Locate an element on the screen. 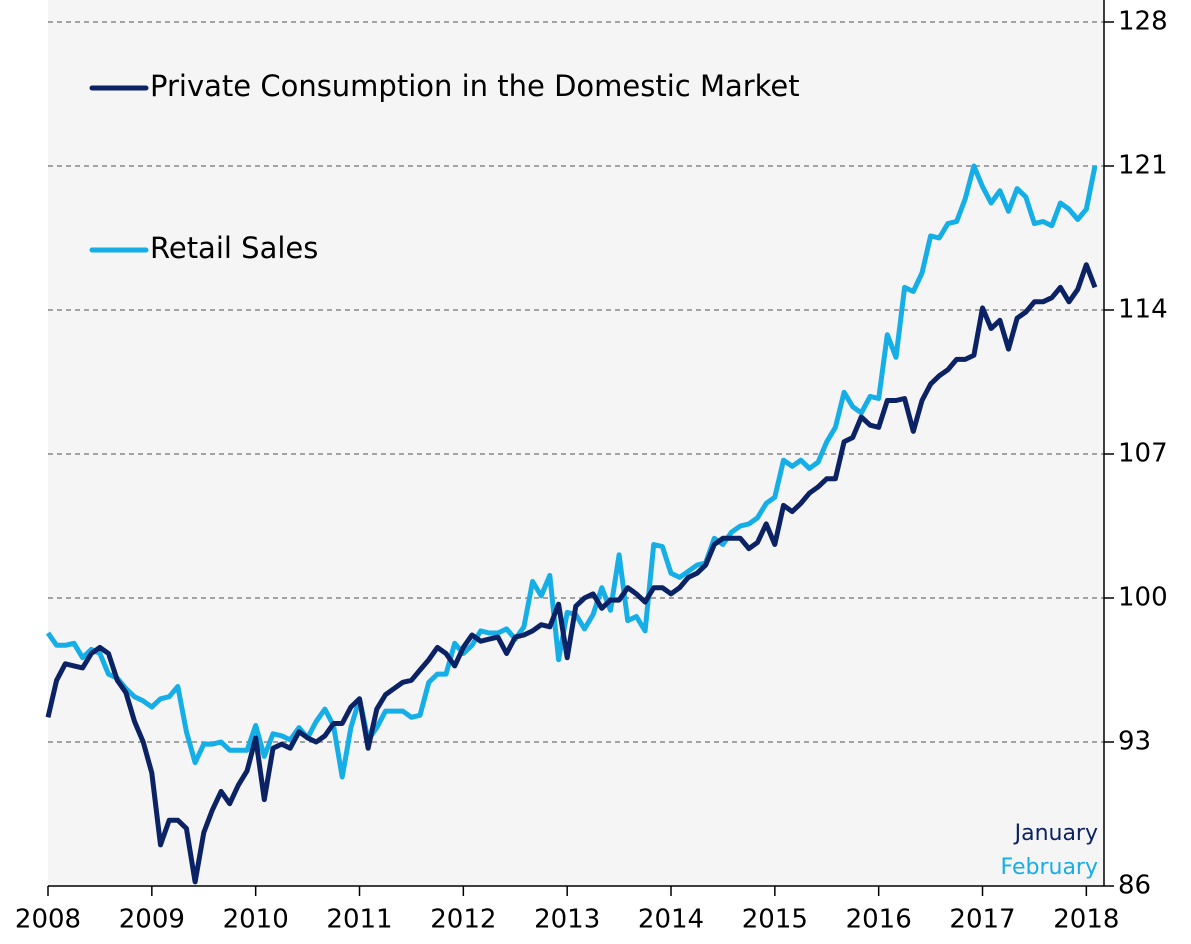 The width and height of the screenshot is (1191, 944). annotation: February is located at coordinates (1050, 867).